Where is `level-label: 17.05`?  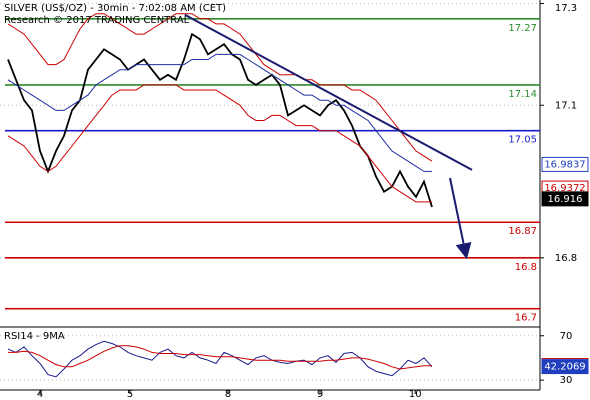 level-label: 17.05 is located at coordinates (522, 140).